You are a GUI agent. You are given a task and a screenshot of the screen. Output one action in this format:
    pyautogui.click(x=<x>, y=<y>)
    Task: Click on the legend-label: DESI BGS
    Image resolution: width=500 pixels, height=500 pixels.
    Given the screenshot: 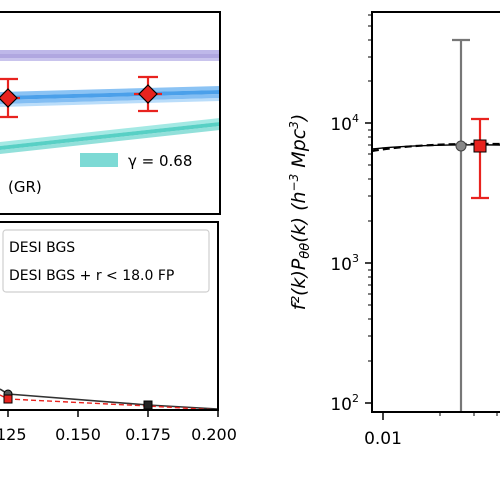 What is the action you would take?
    pyautogui.click(x=42, y=248)
    